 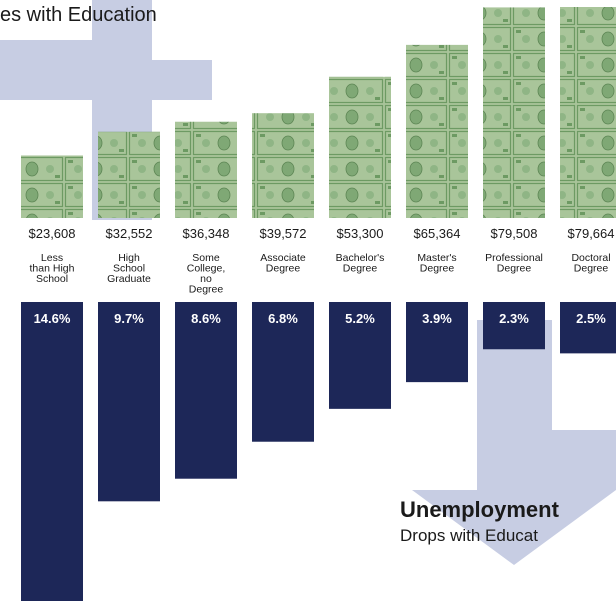 What do you see at coordinates (514, 318) in the screenshot?
I see `unemployment-value-label: 2.3%` at bounding box center [514, 318].